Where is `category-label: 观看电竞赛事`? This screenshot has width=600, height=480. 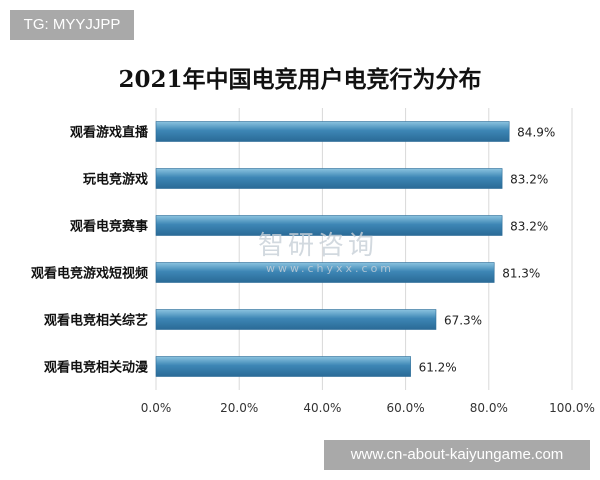 category-label: 观看电竞赛事 is located at coordinates (109, 227).